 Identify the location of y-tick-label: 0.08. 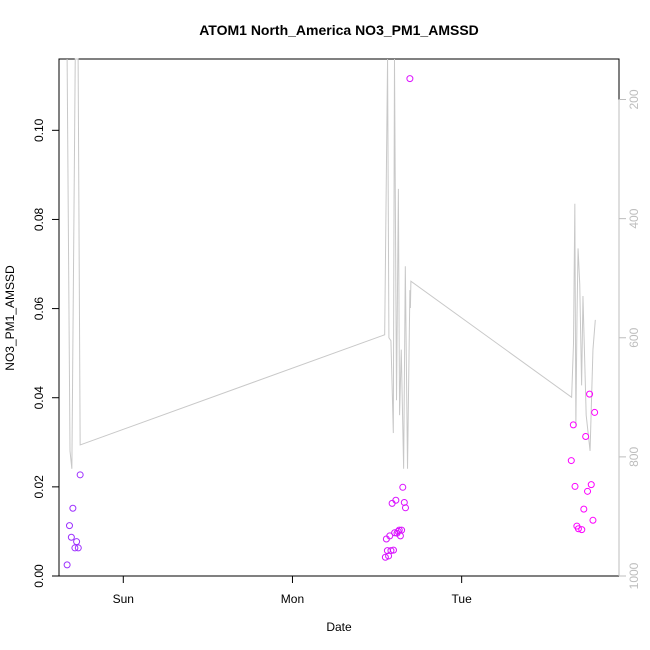
(39, 219).